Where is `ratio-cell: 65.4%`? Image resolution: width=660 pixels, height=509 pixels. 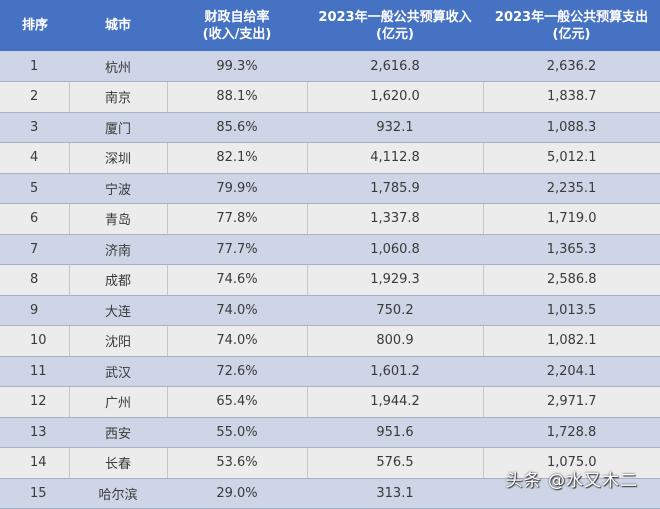 ratio-cell: 65.4% is located at coordinates (237, 402).